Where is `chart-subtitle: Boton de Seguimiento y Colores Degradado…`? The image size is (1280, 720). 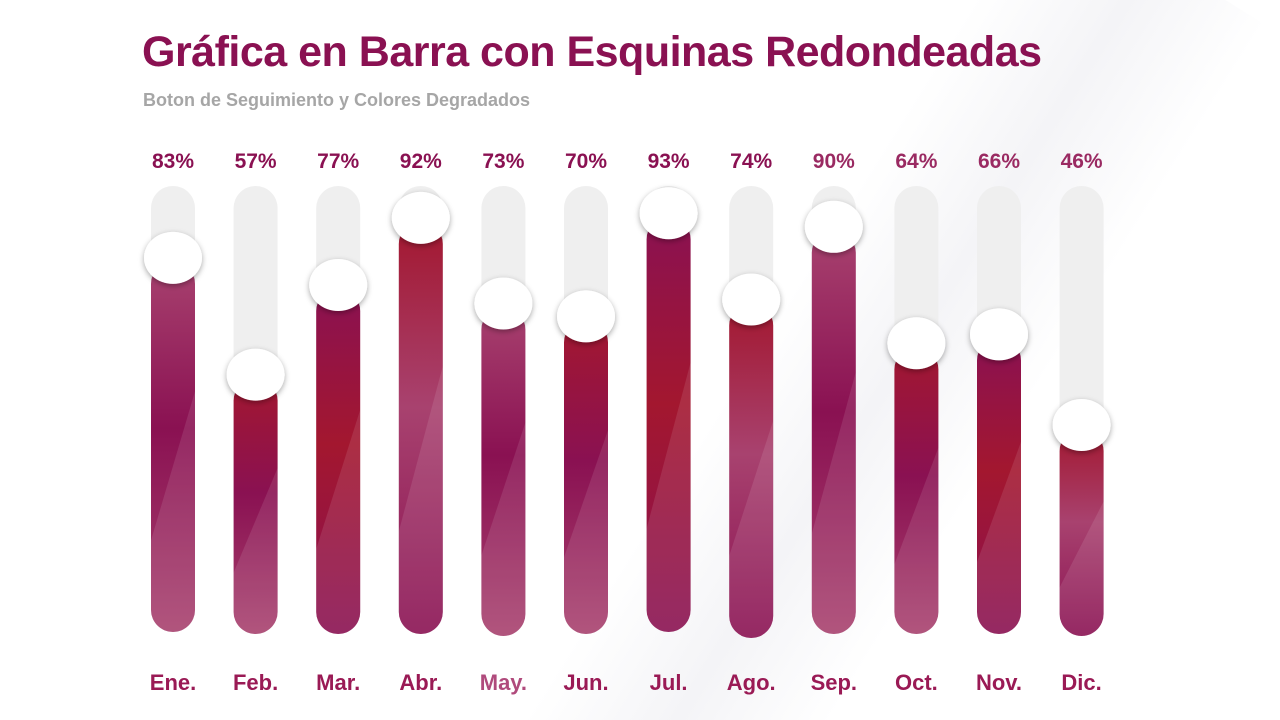
chart-subtitle: Boton de Seguimiento y Colores Degradado… is located at coordinates (337, 100).